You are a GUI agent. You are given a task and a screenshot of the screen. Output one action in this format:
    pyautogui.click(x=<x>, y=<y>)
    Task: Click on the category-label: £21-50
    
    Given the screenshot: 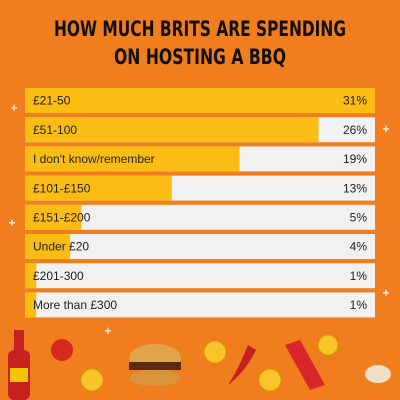 What is the action you would take?
    pyautogui.click(x=52, y=101)
    